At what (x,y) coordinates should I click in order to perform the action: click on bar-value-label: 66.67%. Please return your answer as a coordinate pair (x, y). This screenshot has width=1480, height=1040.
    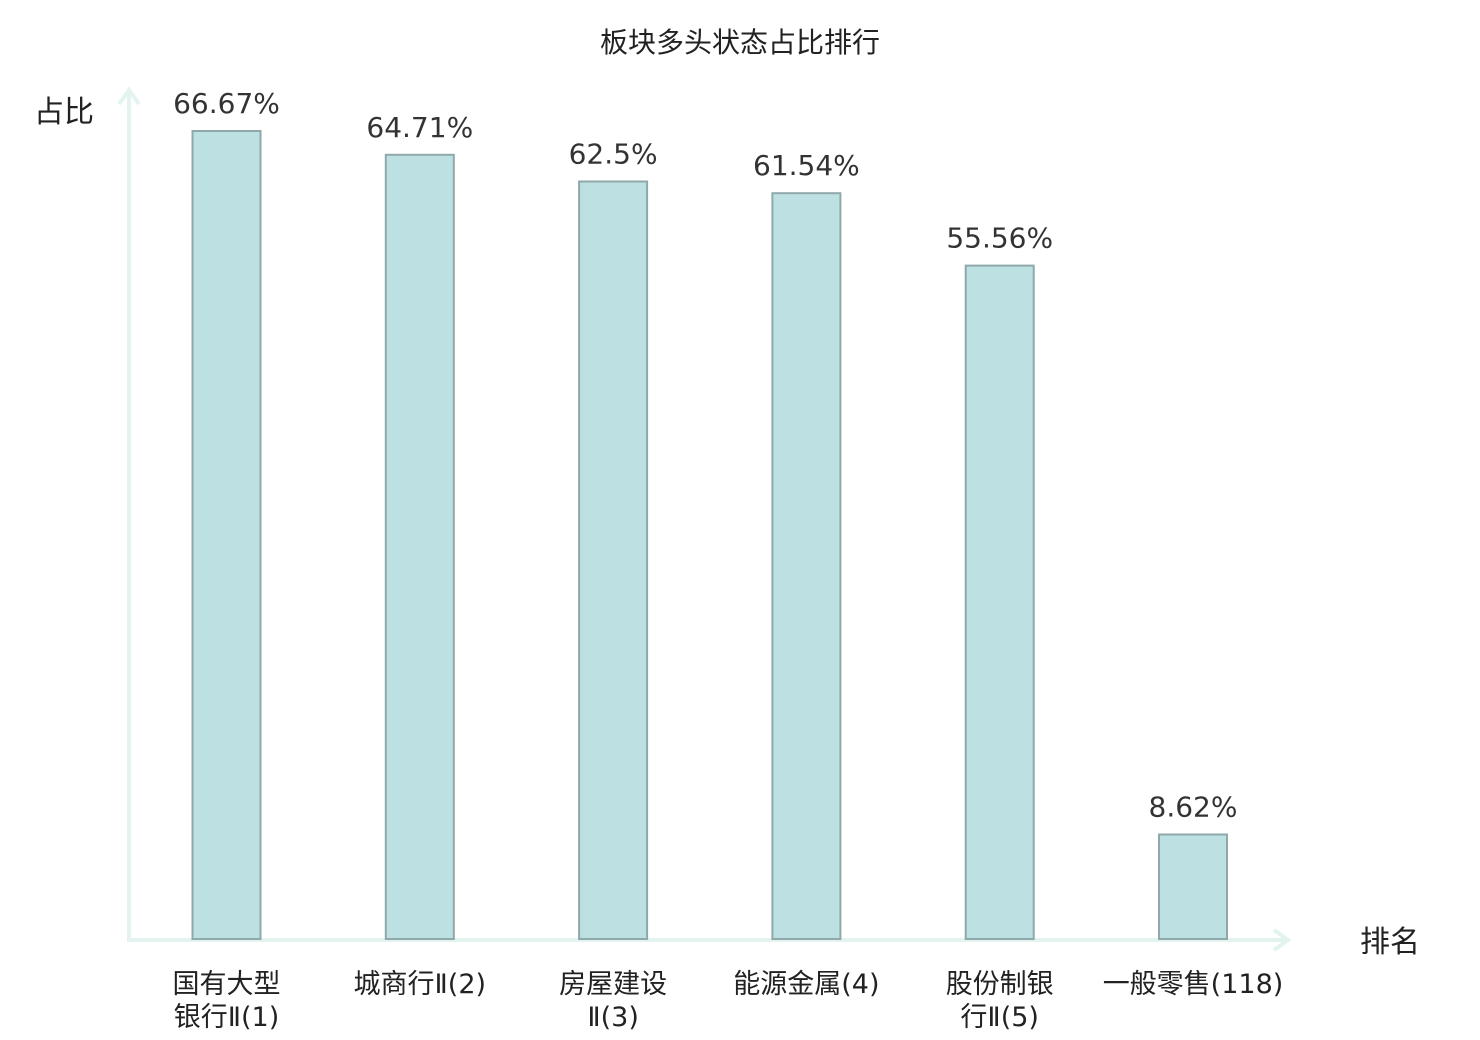
    Looking at the image, I should click on (226, 103).